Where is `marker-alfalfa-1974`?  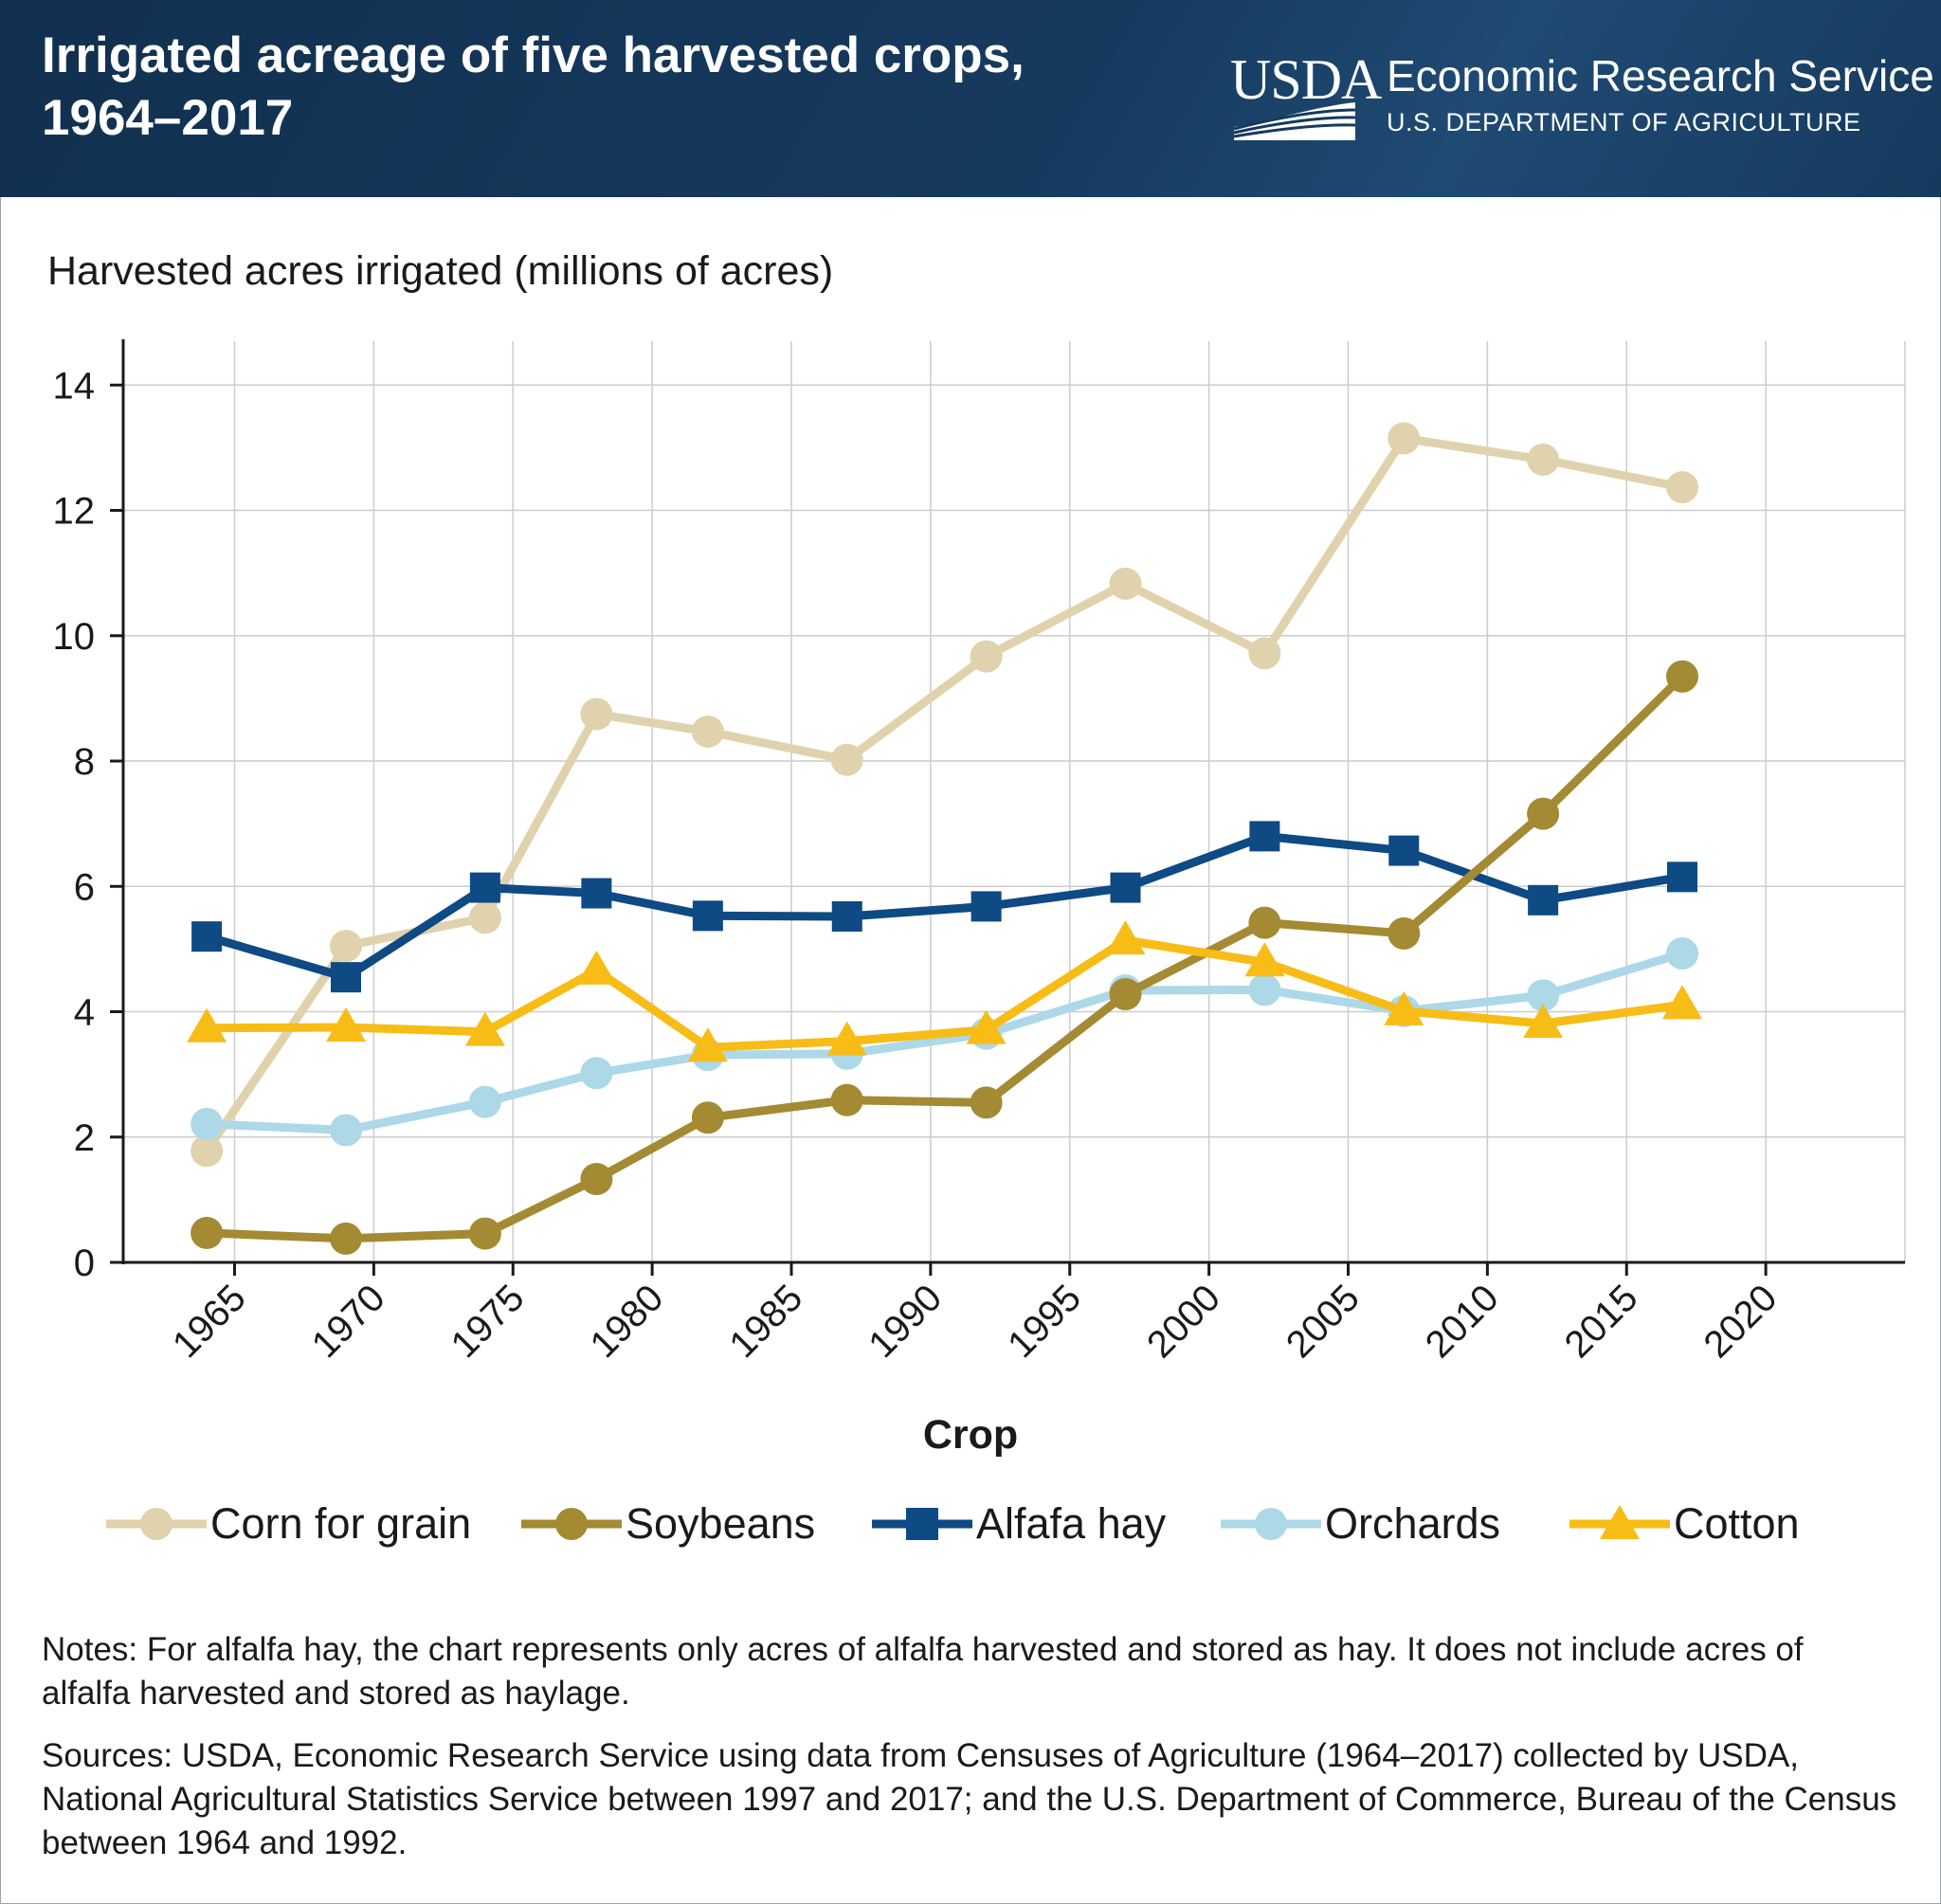 marker-alfalfa-1974 is located at coordinates (484, 887).